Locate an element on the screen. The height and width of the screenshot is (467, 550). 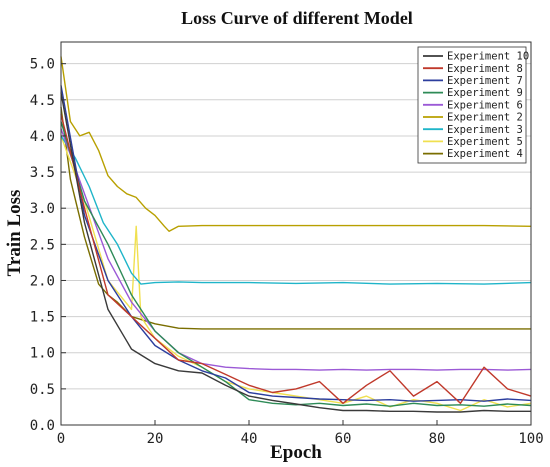
y-tick-label: 0.5 is located at coordinates (42, 390).